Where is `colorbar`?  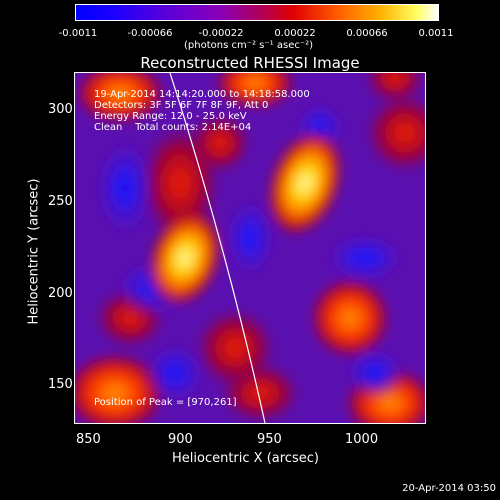 colorbar is located at coordinates (257, 12).